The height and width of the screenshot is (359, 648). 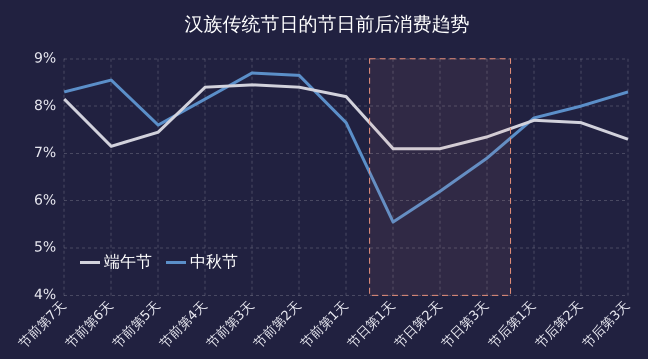 What do you see at coordinates (45, 106) in the screenshot?
I see `y-tick-label: 8%` at bounding box center [45, 106].